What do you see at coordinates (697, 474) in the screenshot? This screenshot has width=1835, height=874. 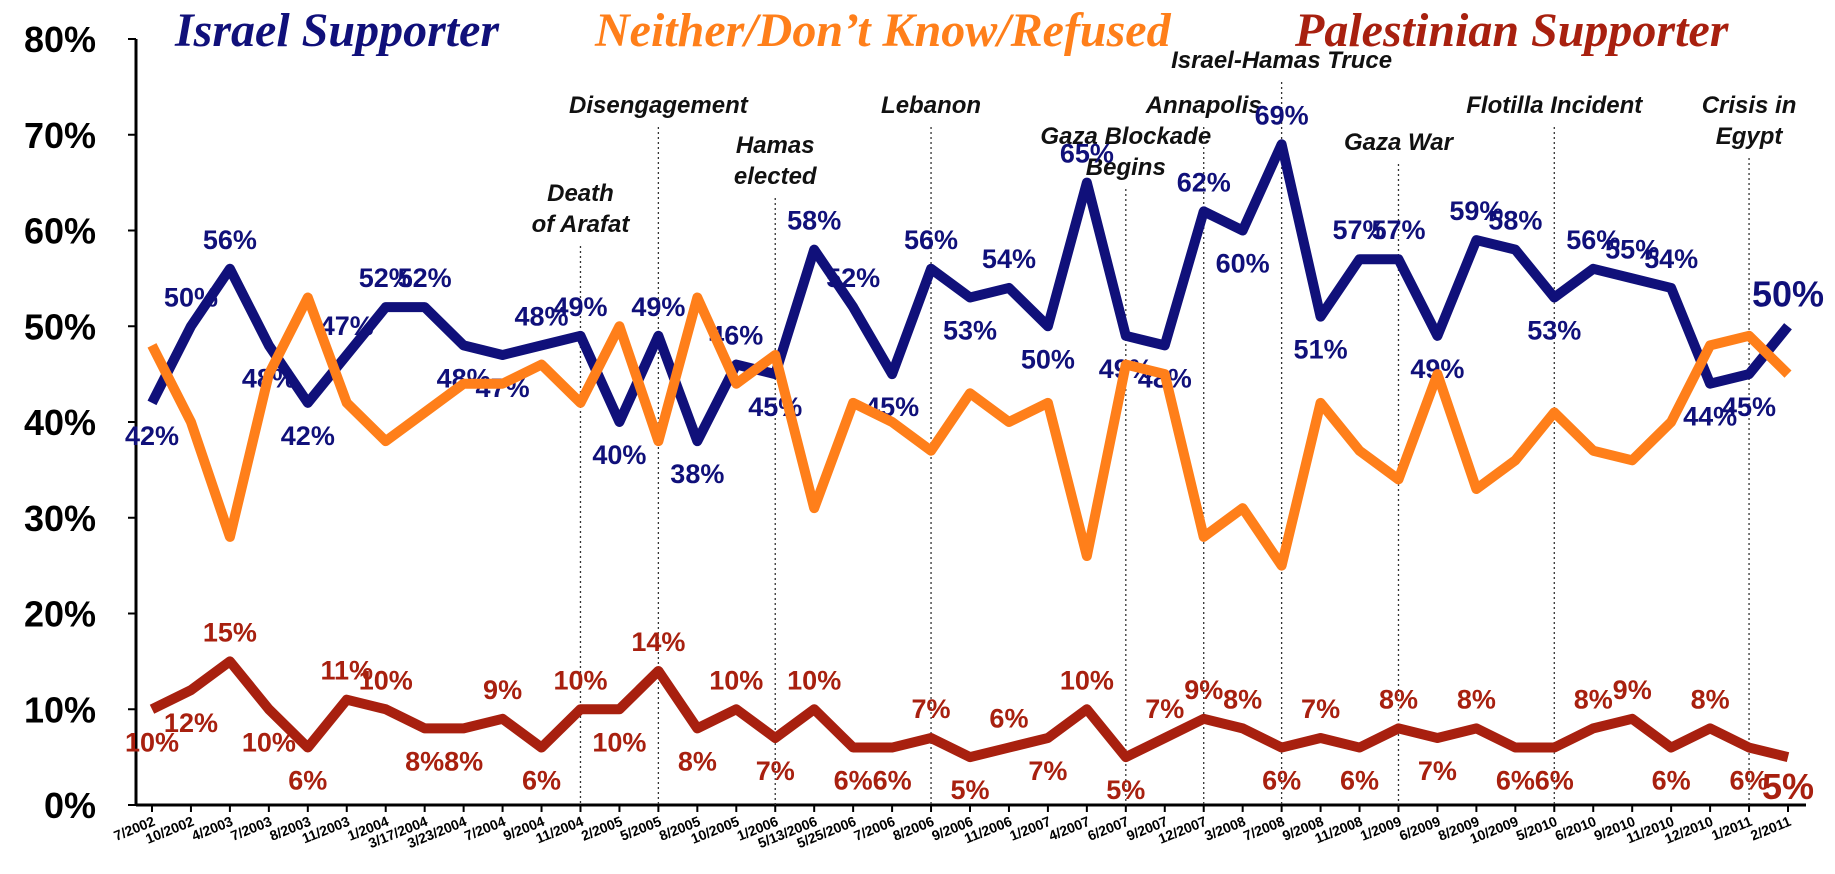 I see `data-label: 38%` at bounding box center [697, 474].